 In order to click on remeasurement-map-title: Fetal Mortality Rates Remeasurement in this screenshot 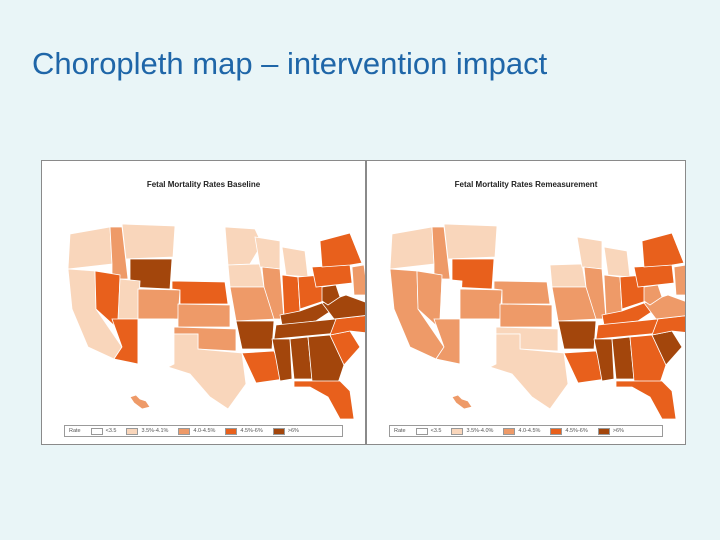, I will do `click(526, 184)`.